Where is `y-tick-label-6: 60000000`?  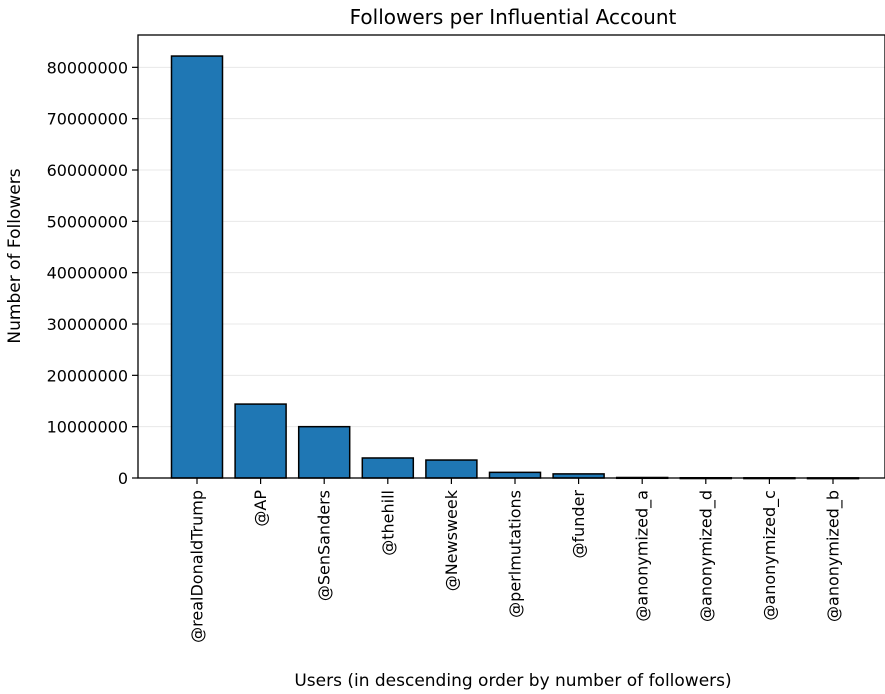
y-tick-label-6: 60000000 is located at coordinates (87, 170).